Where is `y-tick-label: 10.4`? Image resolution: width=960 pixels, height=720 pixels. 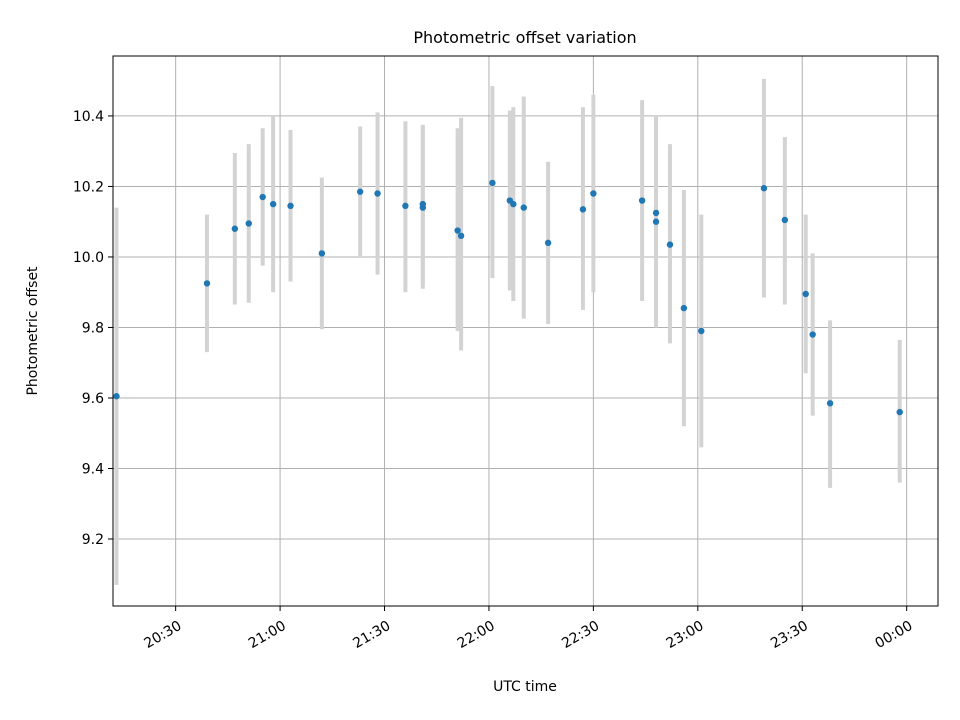 y-tick-label: 10.4 is located at coordinates (88, 117).